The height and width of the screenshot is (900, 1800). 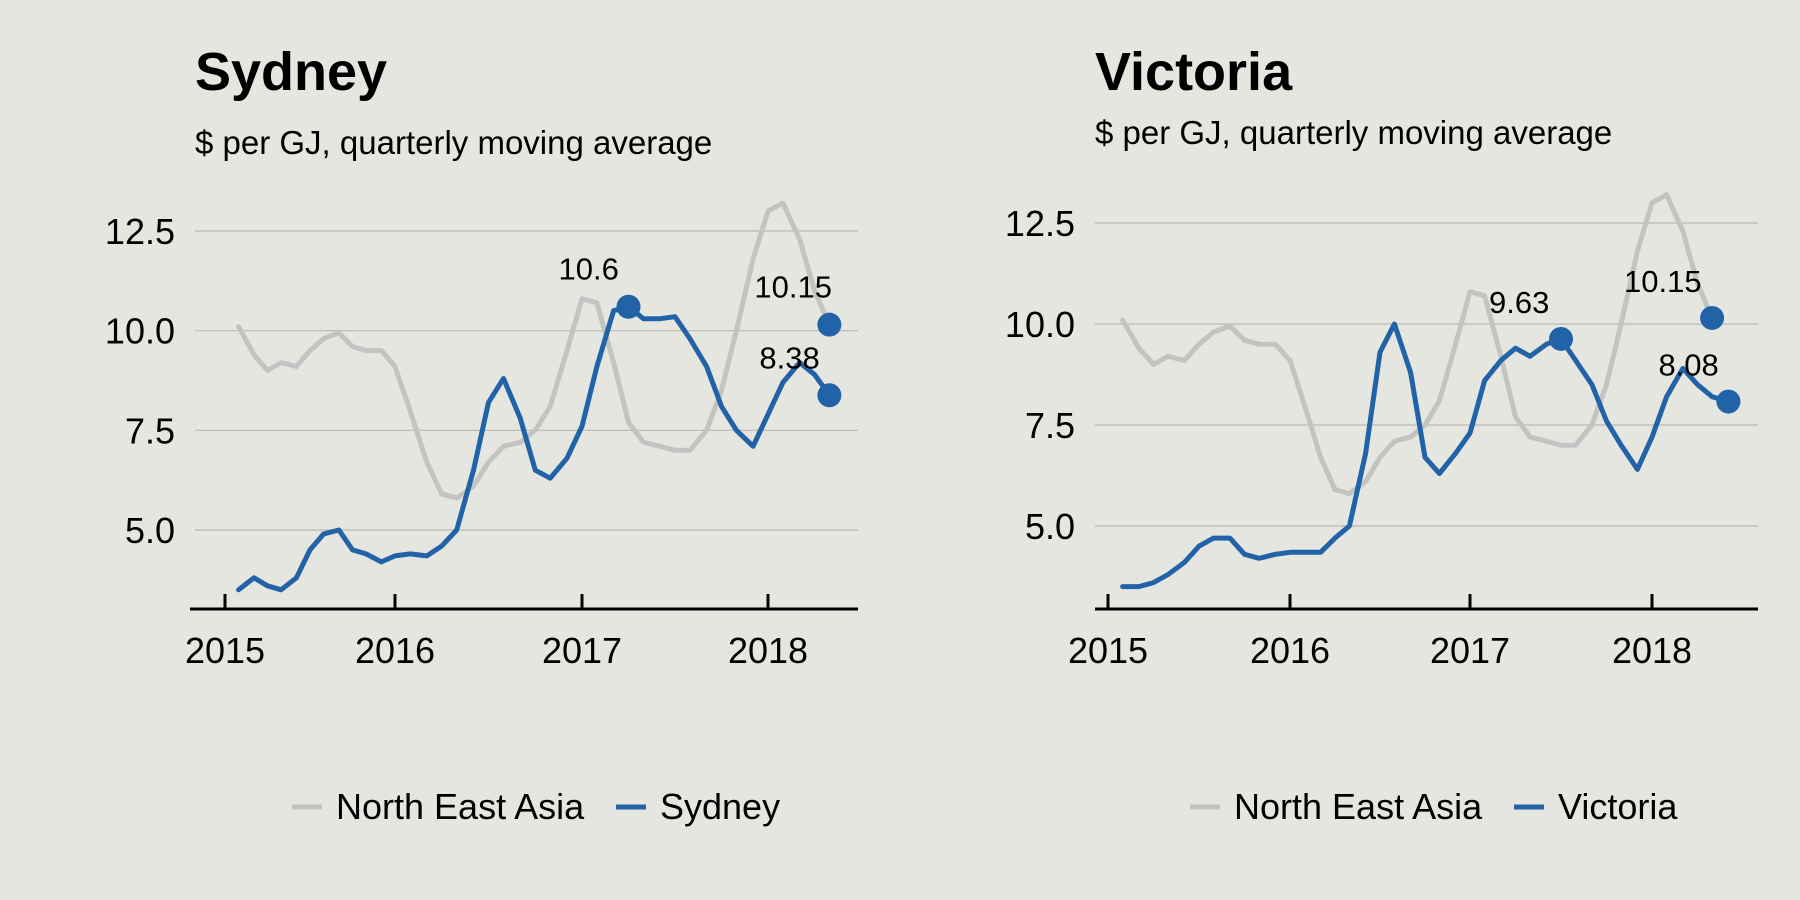 I want to click on sydney-data-label: 10.6, so click(x=589, y=269).